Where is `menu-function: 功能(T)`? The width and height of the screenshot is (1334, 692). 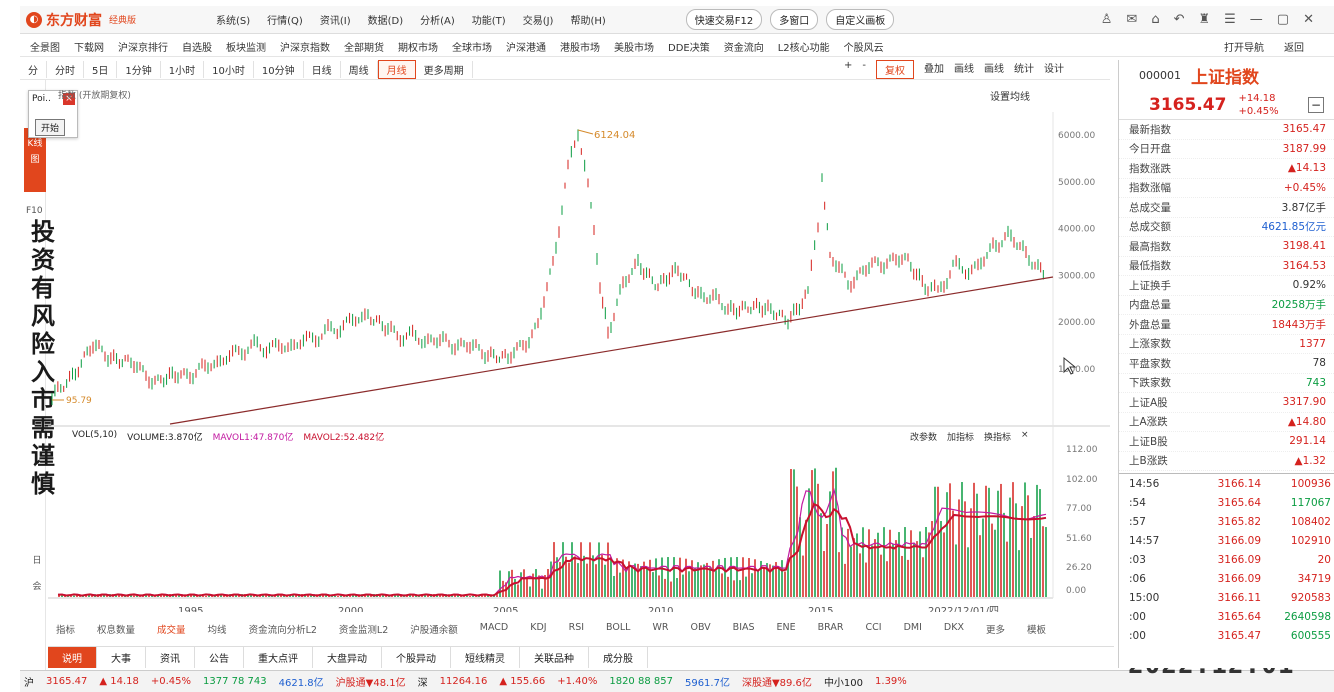
menu-function: 功能(T) is located at coordinates (488, 21).